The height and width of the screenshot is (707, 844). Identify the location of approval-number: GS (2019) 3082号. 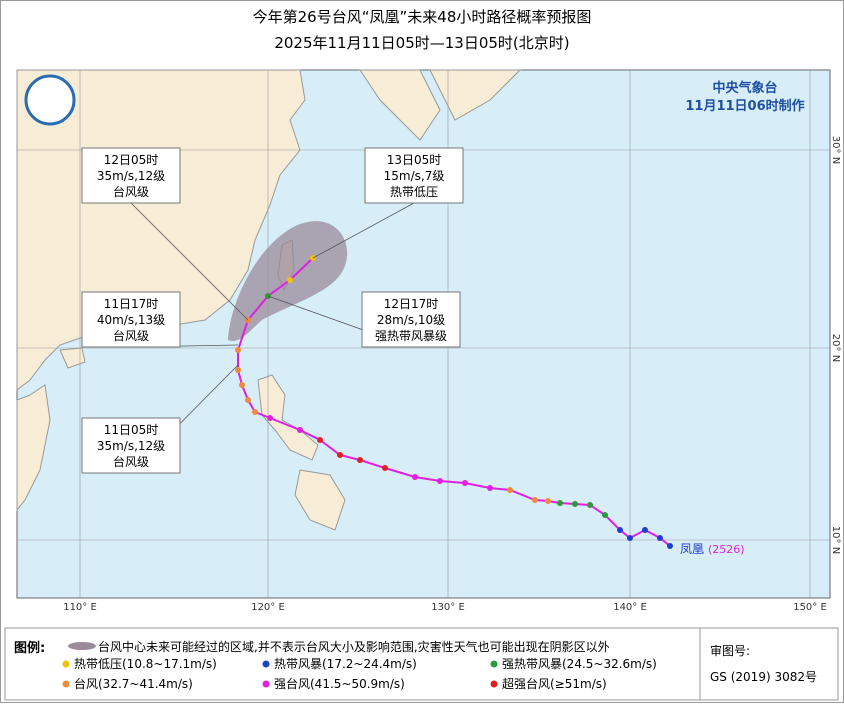
(763, 677).